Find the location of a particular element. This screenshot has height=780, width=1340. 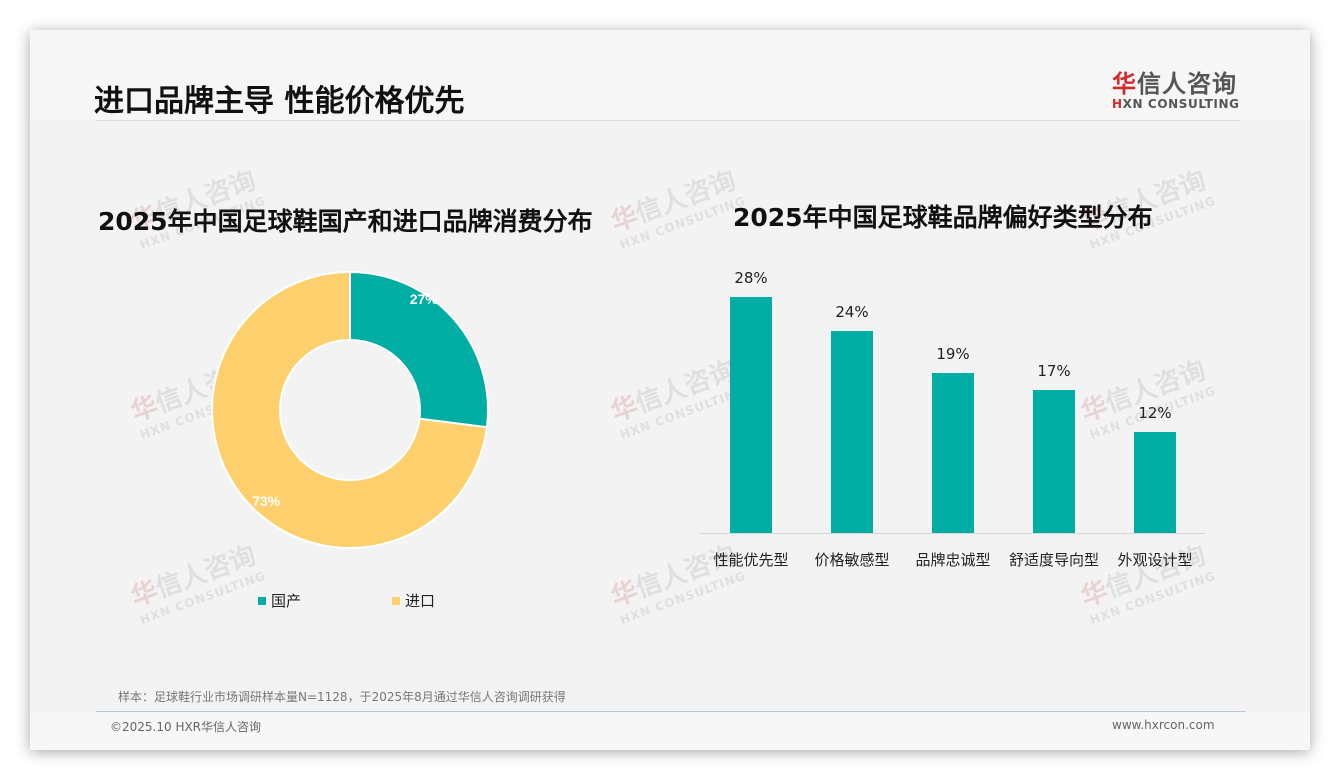

bar-value-label: 19% is located at coordinates (953, 353).